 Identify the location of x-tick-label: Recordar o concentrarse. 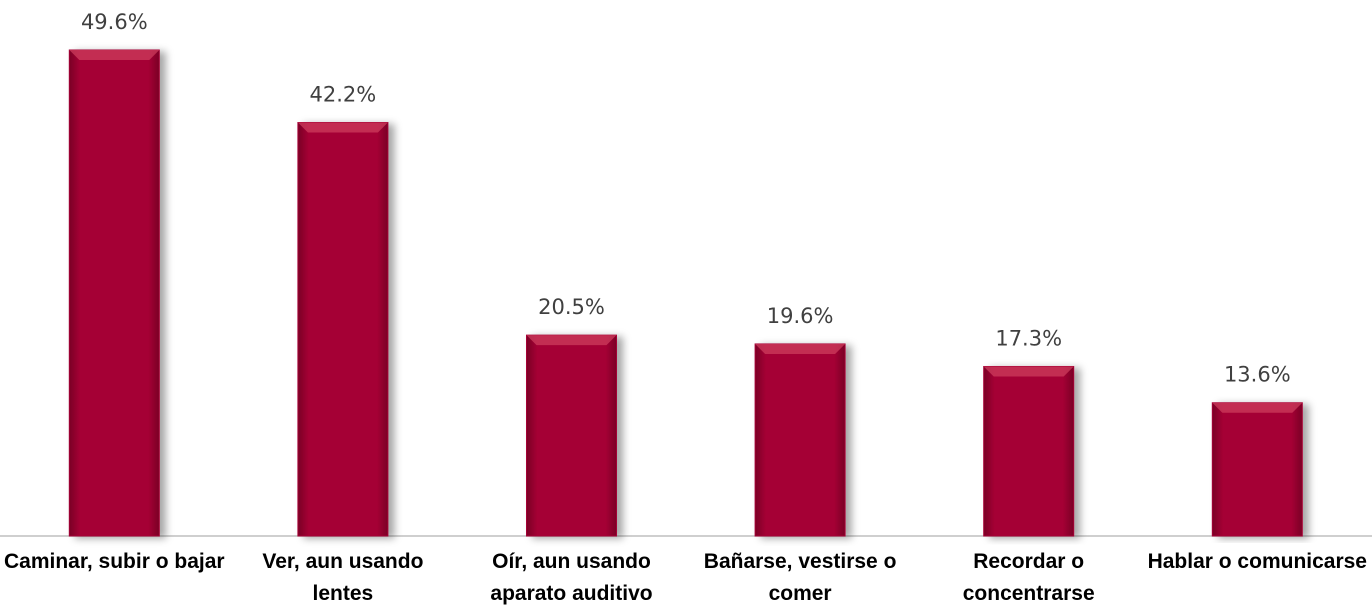
(1028, 577).